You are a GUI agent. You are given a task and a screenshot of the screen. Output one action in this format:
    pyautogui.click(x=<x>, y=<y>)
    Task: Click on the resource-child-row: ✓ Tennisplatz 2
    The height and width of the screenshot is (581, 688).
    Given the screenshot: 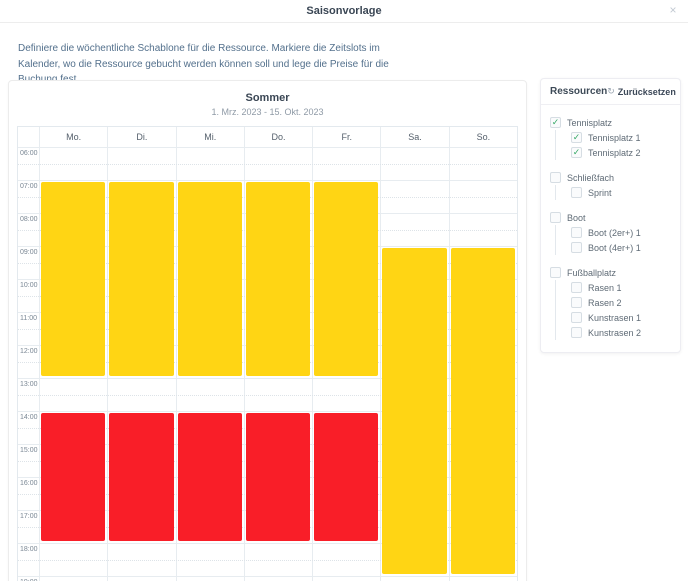 What is the action you would take?
    pyautogui.click(x=621, y=152)
    